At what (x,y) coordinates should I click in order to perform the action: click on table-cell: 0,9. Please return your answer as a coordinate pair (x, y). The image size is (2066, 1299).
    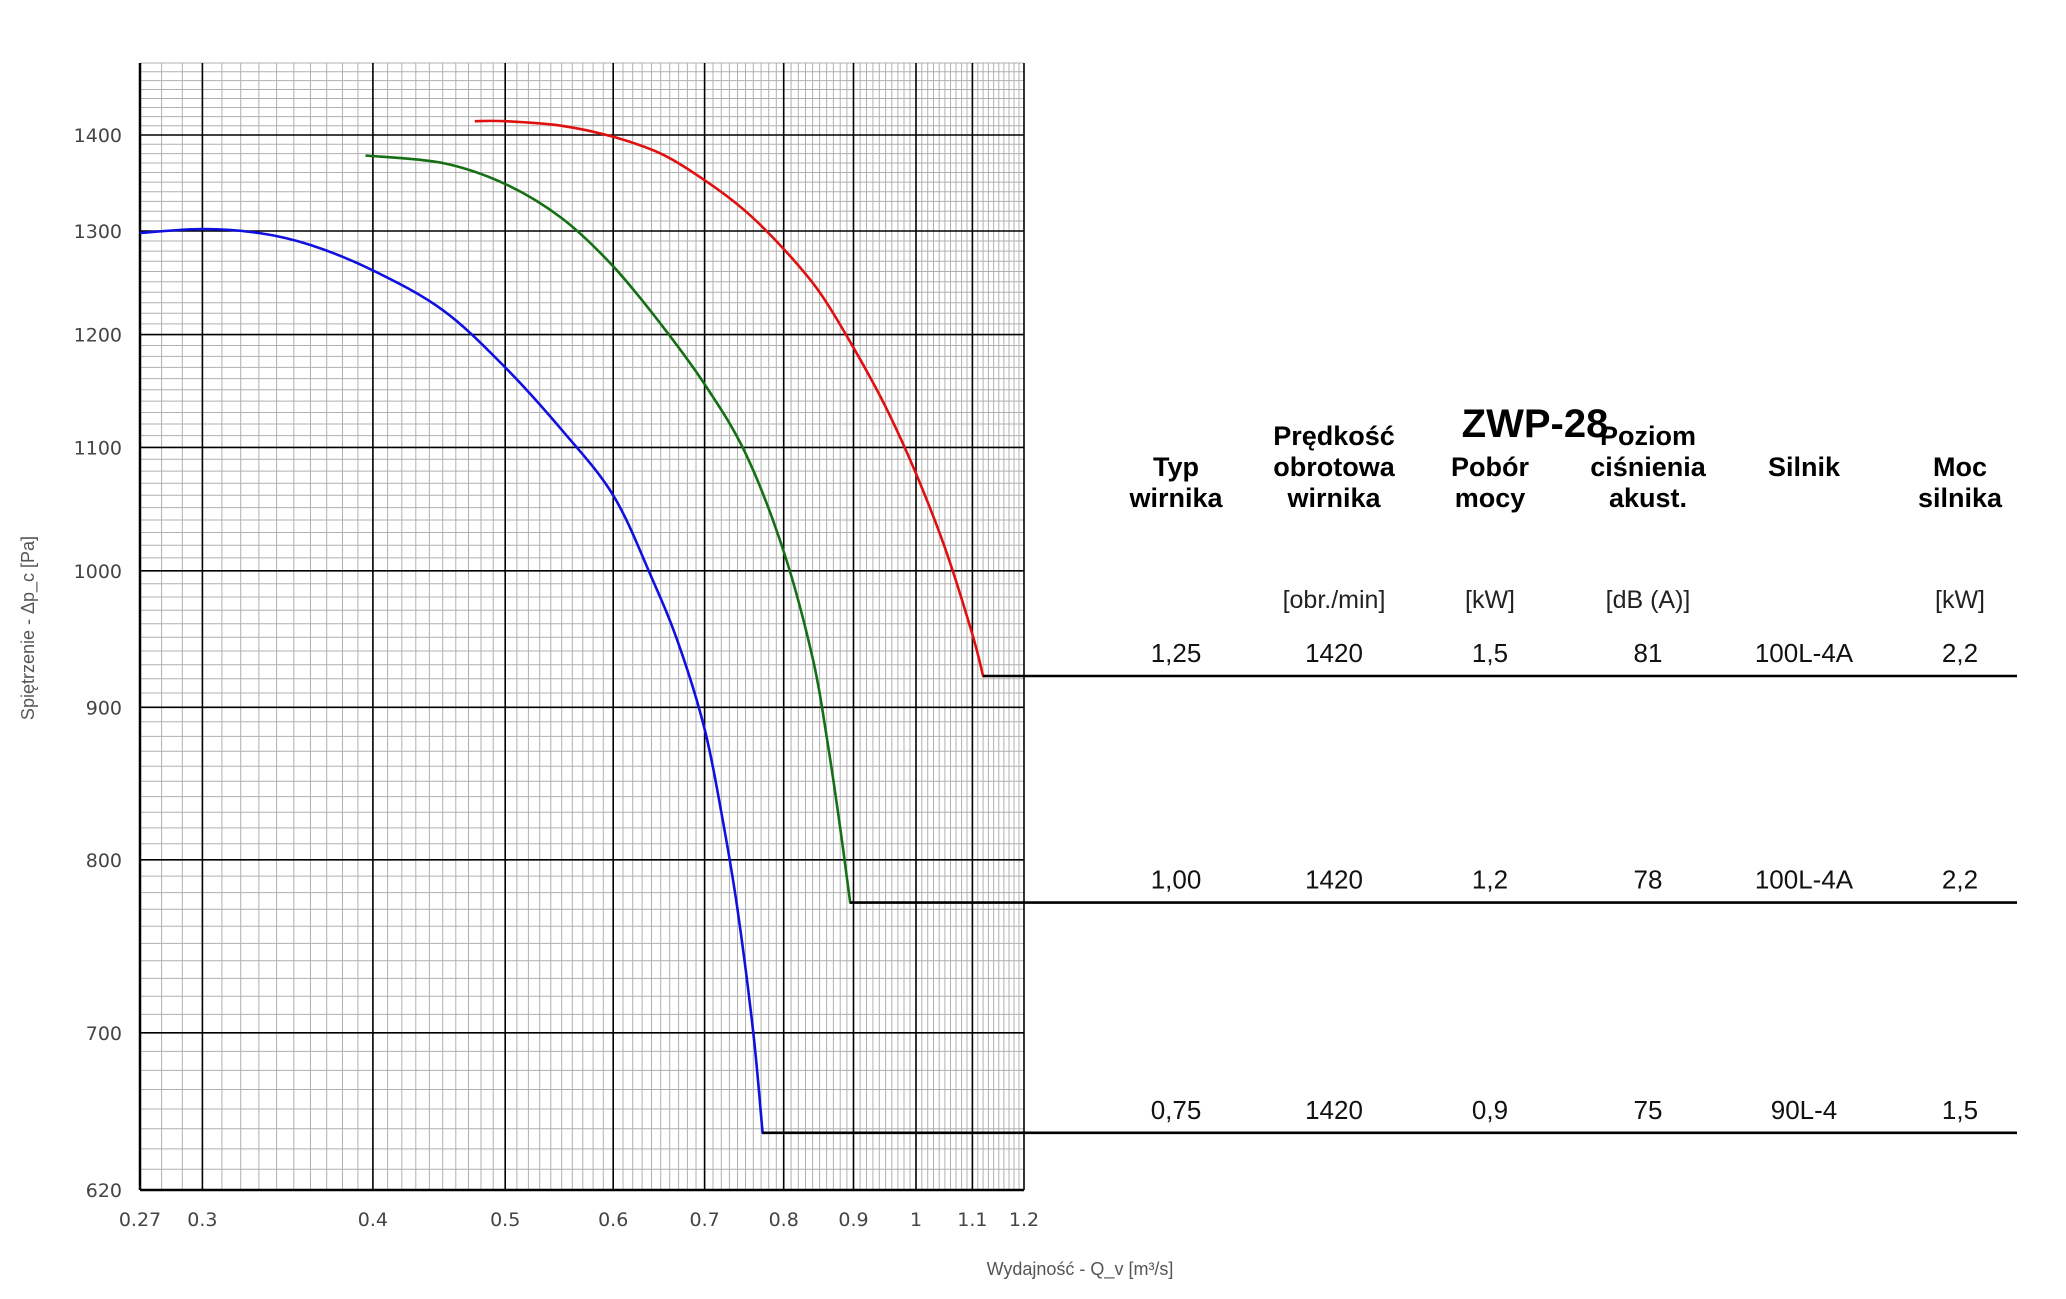
    Looking at the image, I should click on (1490, 1110).